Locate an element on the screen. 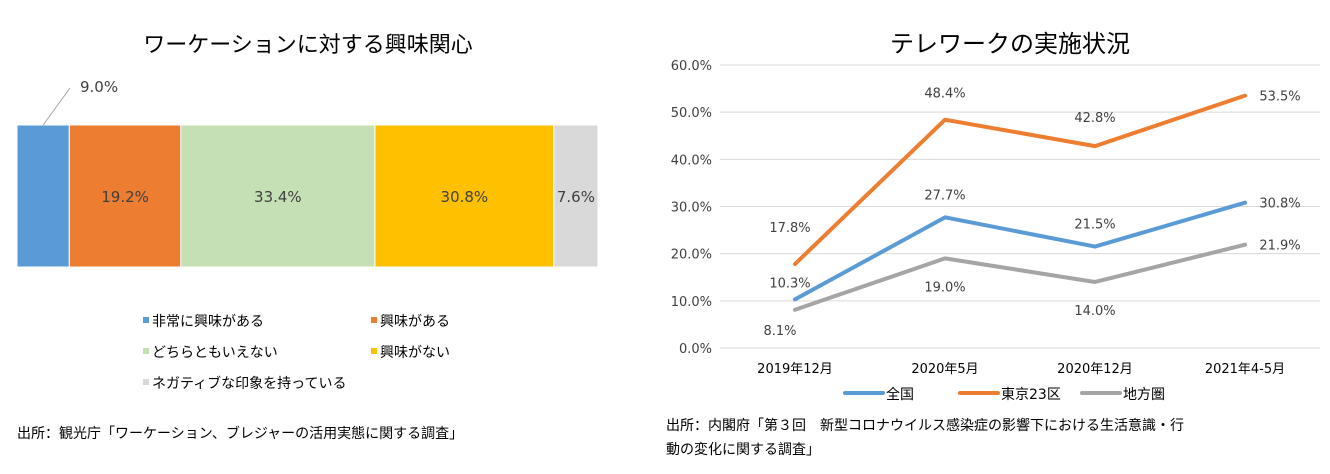  data-label: 19.2% is located at coordinates (125, 197).